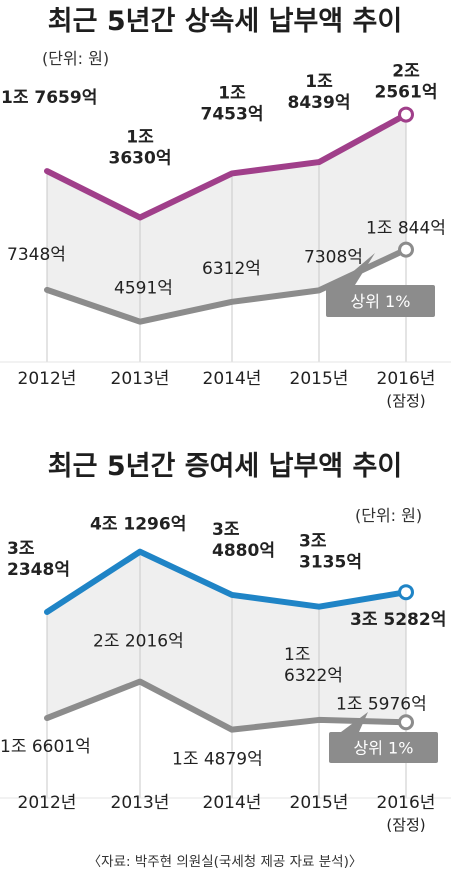 The image size is (451, 874). What do you see at coordinates (138, 525) in the screenshot?
I see `data-label: 4조 1296억` at bounding box center [138, 525].